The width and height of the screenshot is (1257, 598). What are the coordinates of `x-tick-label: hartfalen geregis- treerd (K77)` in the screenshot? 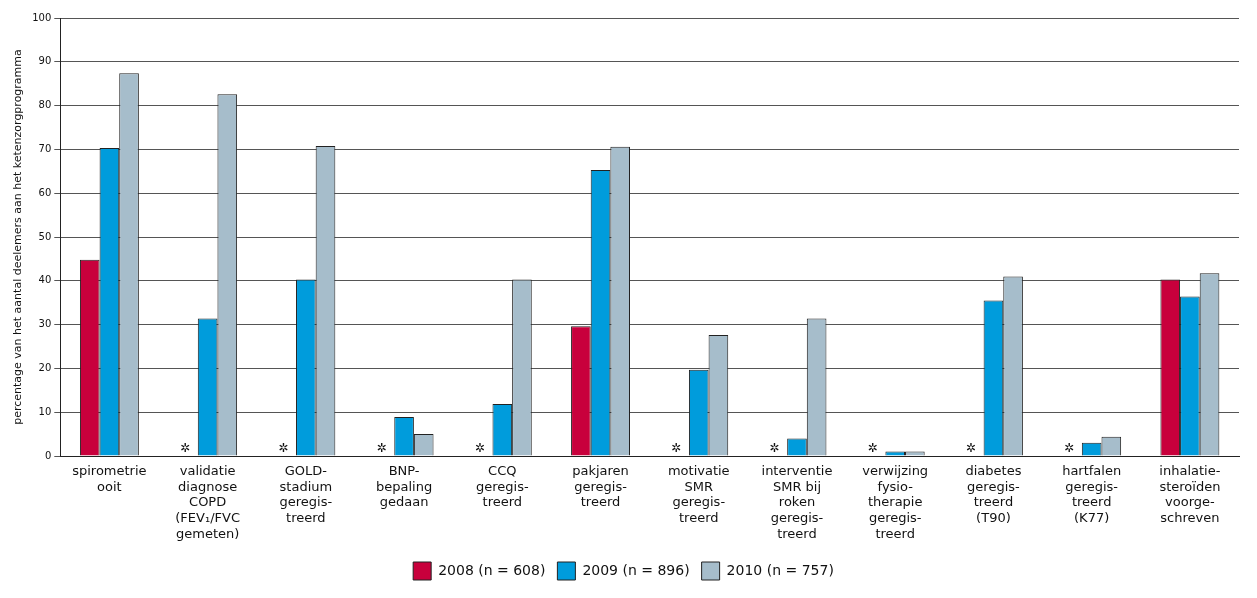 It's located at (1092, 494).